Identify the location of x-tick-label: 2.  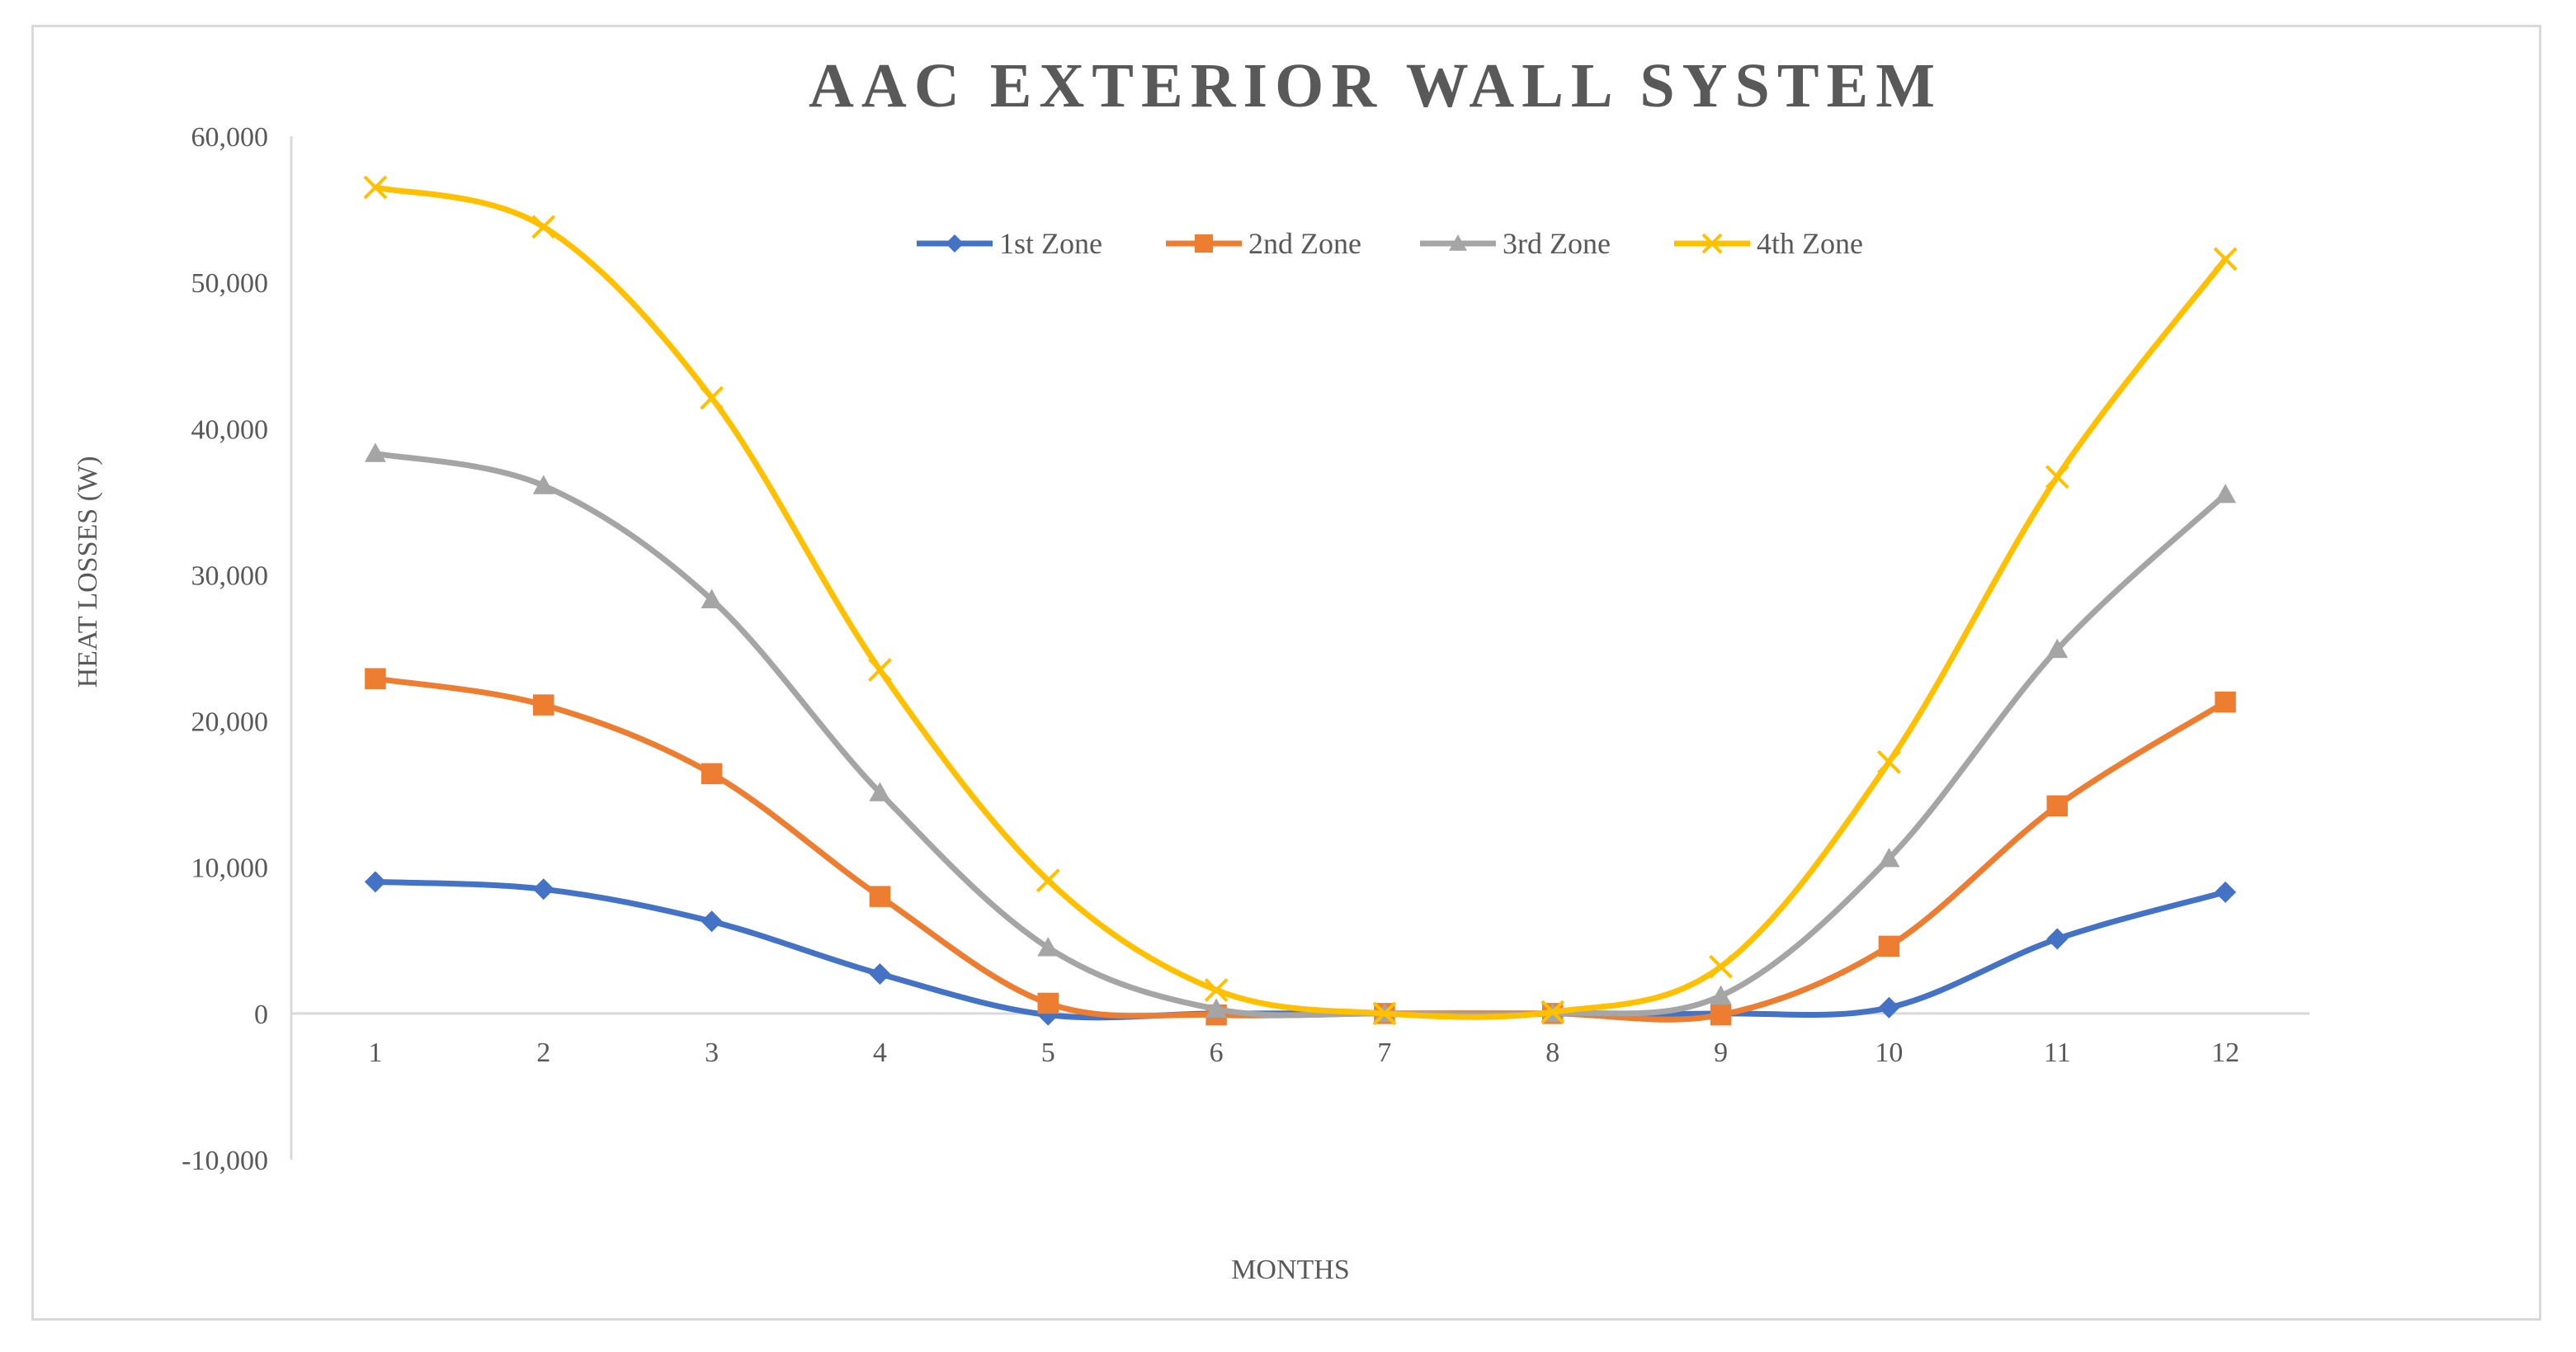
(543, 1053).